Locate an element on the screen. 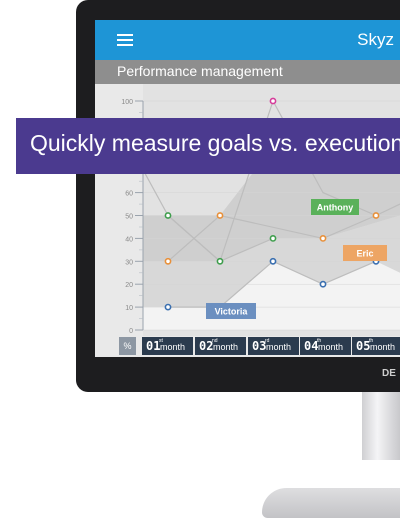  month-tab-2: 02 nd month is located at coordinates (220, 346).